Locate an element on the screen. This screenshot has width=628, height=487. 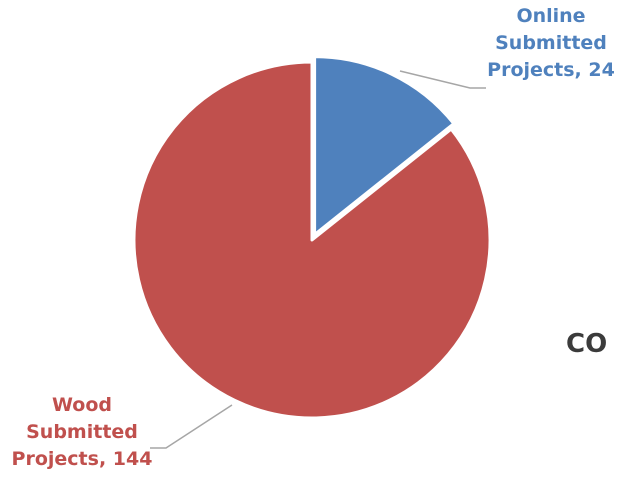
data-label-online: Online Submitted Projects, 24 is located at coordinates (551, 43).